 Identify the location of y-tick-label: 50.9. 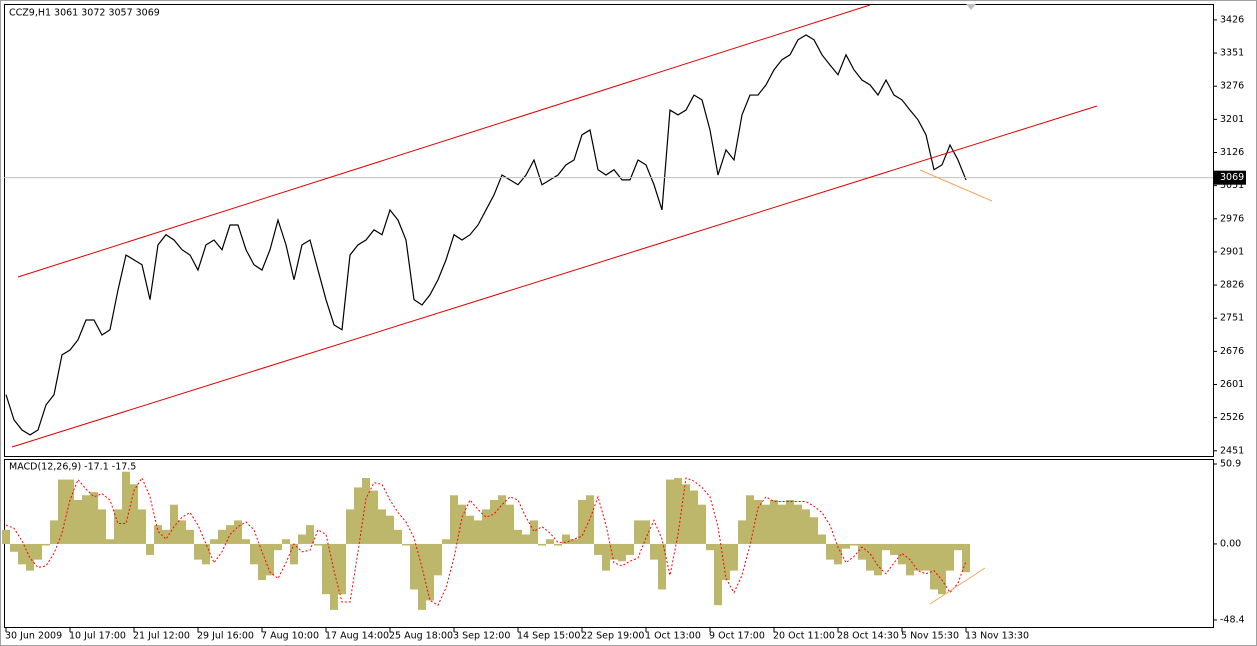
(1230, 464).